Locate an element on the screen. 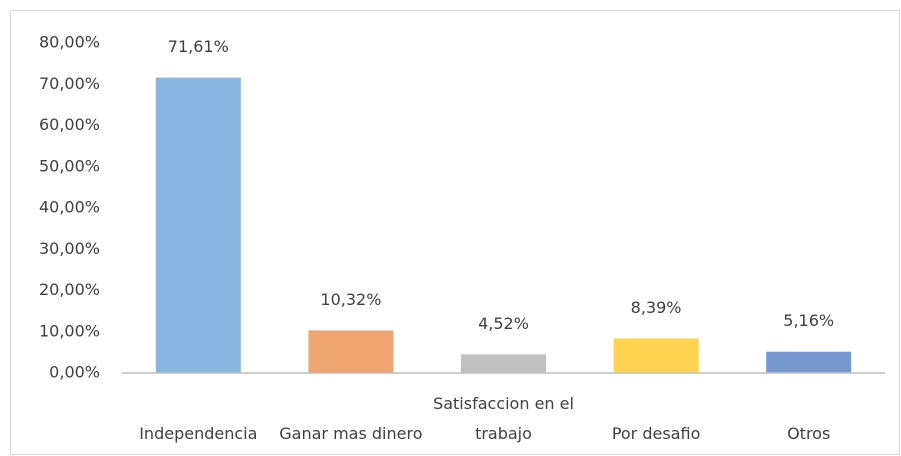 The height and width of the screenshot is (456, 901). value-label: 71,61% is located at coordinates (198, 46).